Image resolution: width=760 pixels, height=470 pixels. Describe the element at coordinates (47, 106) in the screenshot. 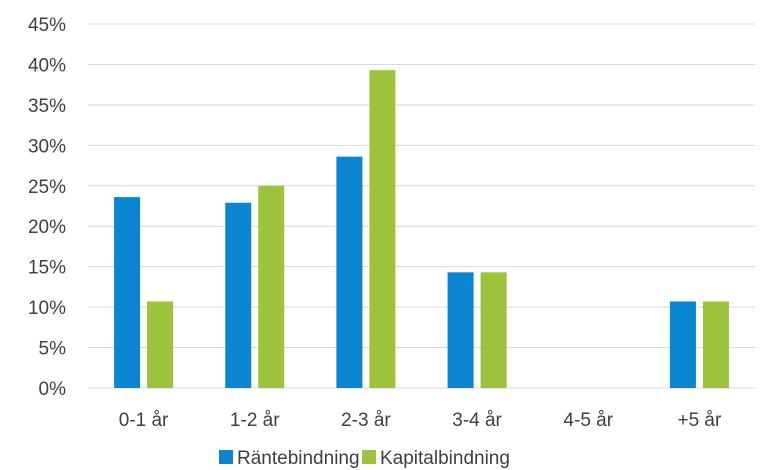

I see `y-tick-label: 35%` at that location.